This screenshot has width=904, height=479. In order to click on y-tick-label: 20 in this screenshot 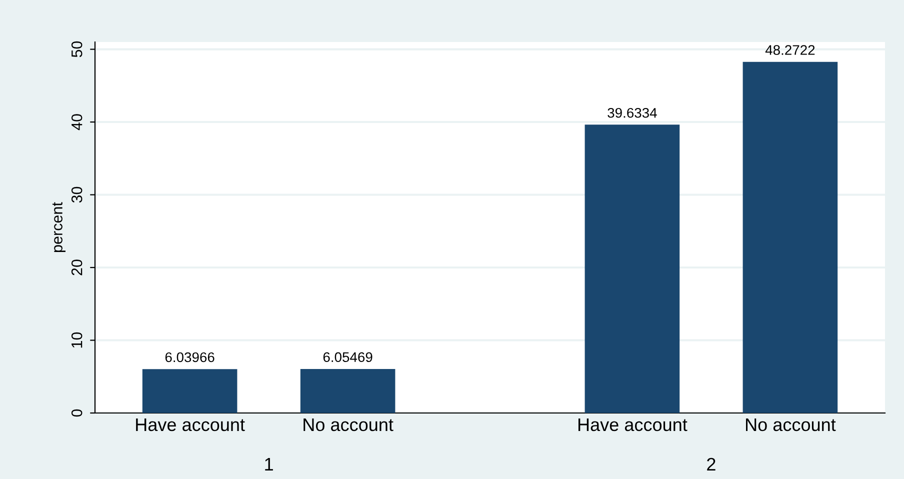, I will do `click(76, 268)`.